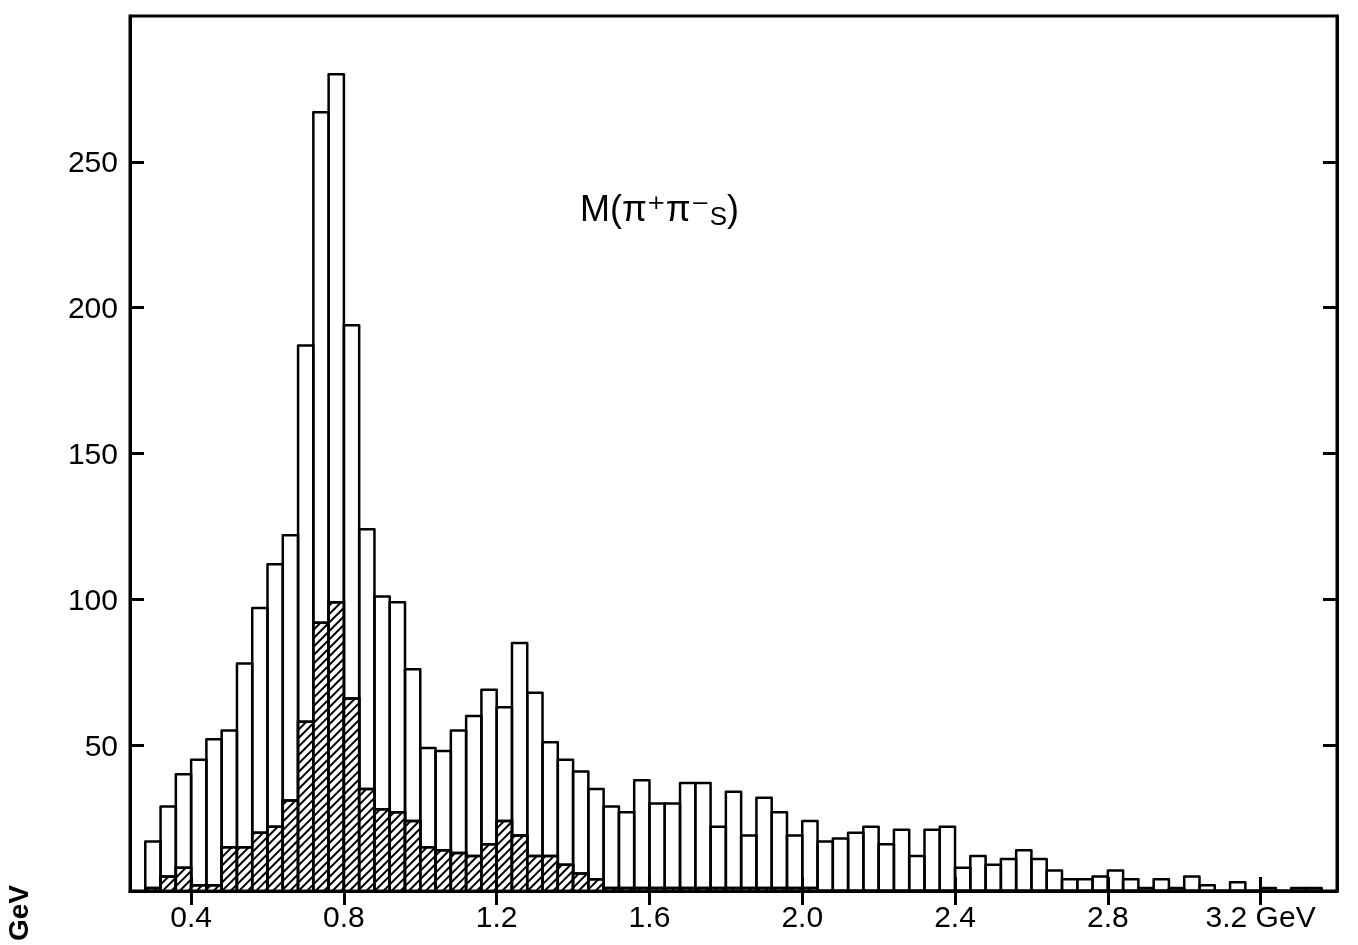 Image resolution: width=1358 pixels, height=945 pixels. What do you see at coordinates (1107, 916) in the screenshot?
I see `x-tick-label: 2.8` at bounding box center [1107, 916].